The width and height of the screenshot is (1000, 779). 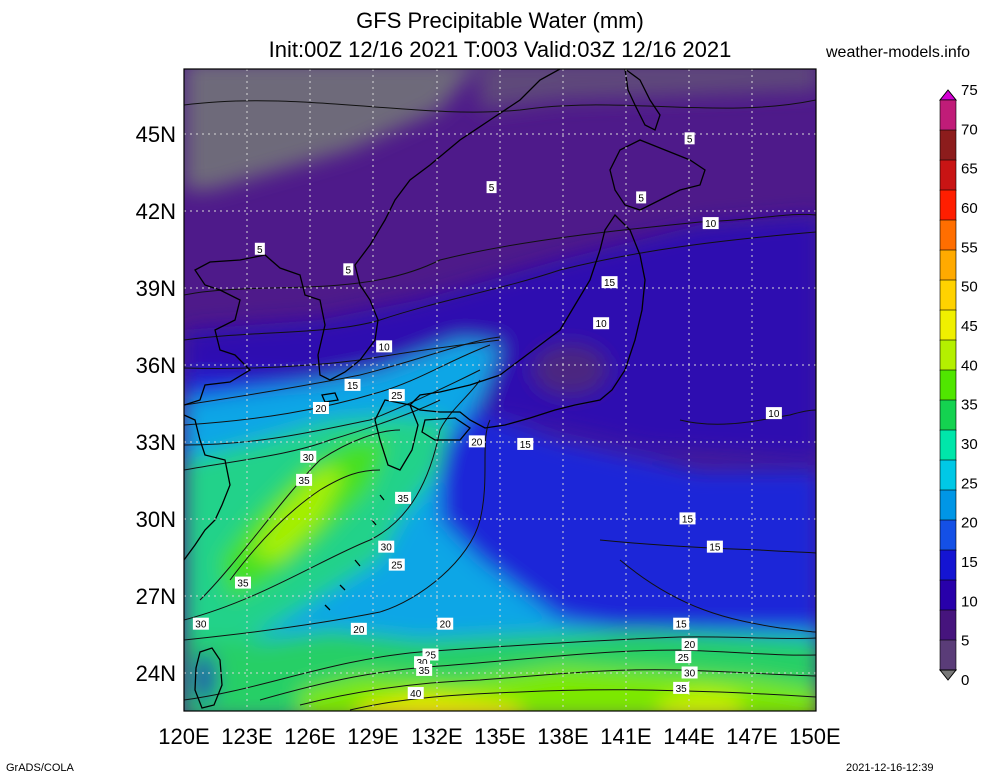 I want to click on y-tick-33n: 33N, so click(x=156, y=442).